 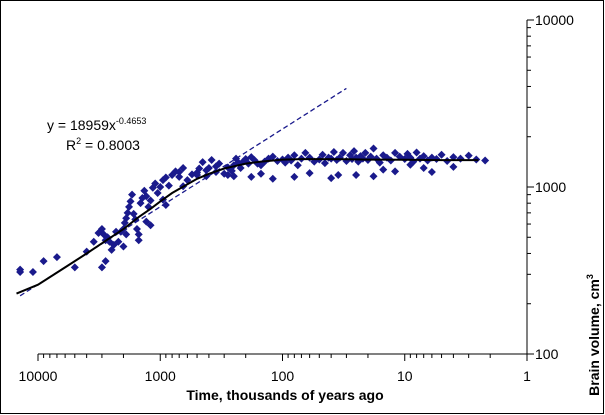 What do you see at coordinates (131, 121) in the screenshot?
I see `trend-equation-exponent: -0.4653` at bounding box center [131, 121].